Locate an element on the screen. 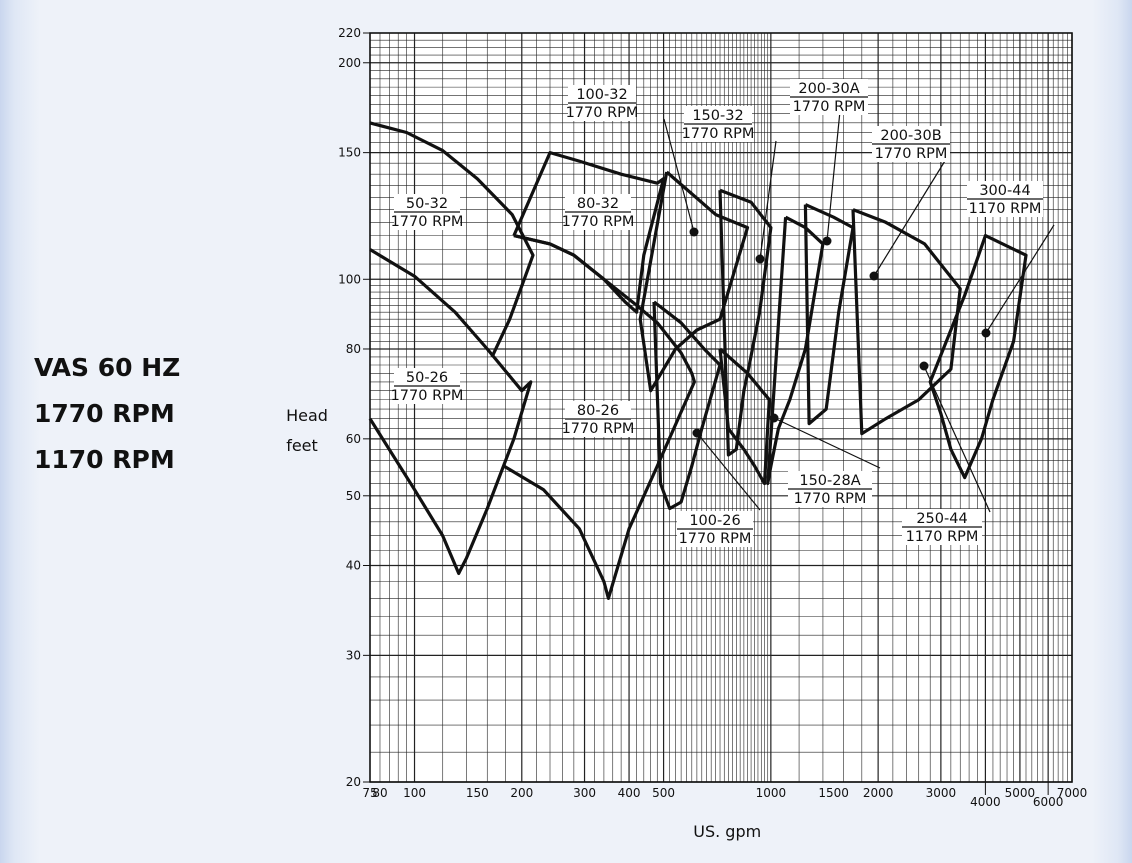 The image size is (1132, 863). x-tick-label: 150 is located at coordinates (477, 793).